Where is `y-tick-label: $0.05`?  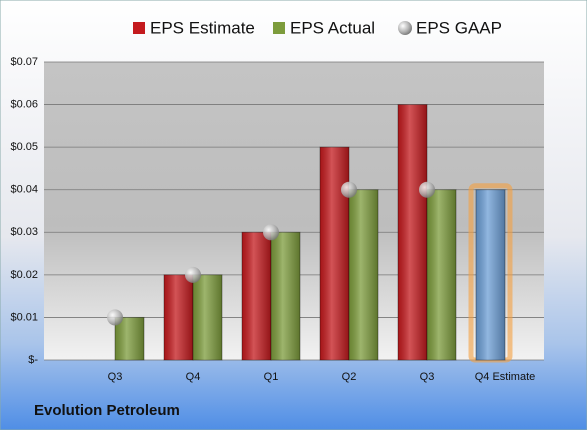 y-tick-label: $0.05 is located at coordinates (24, 147).